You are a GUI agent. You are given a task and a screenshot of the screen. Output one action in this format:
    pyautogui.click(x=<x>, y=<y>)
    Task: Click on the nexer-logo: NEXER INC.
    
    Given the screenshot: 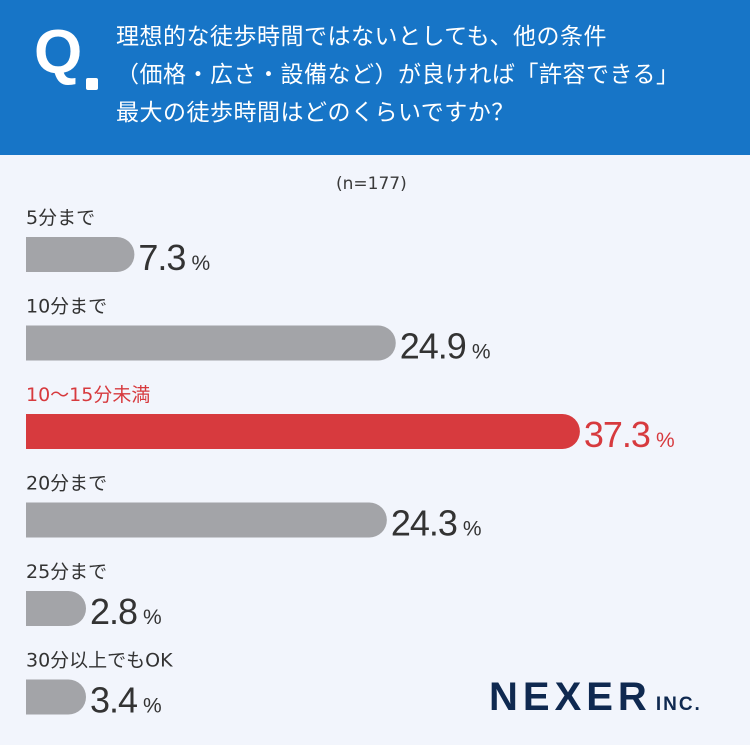 What is the action you would take?
    pyautogui.click(x=595, y=697)
    